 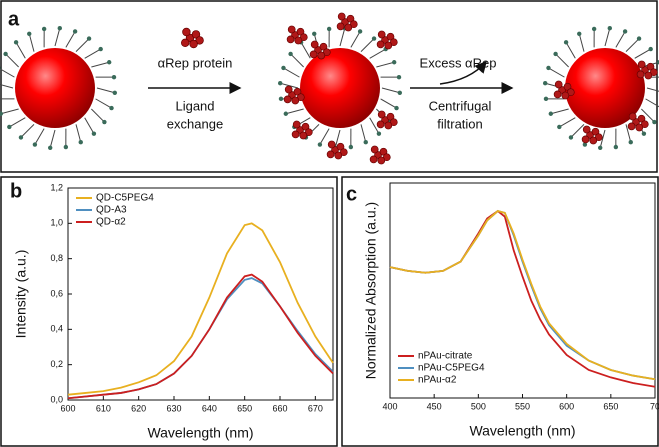 What do you see at coordinates (195, 62) in the screenshot?
I see `step-label: αRep protein` at bounding box center [195, 62].